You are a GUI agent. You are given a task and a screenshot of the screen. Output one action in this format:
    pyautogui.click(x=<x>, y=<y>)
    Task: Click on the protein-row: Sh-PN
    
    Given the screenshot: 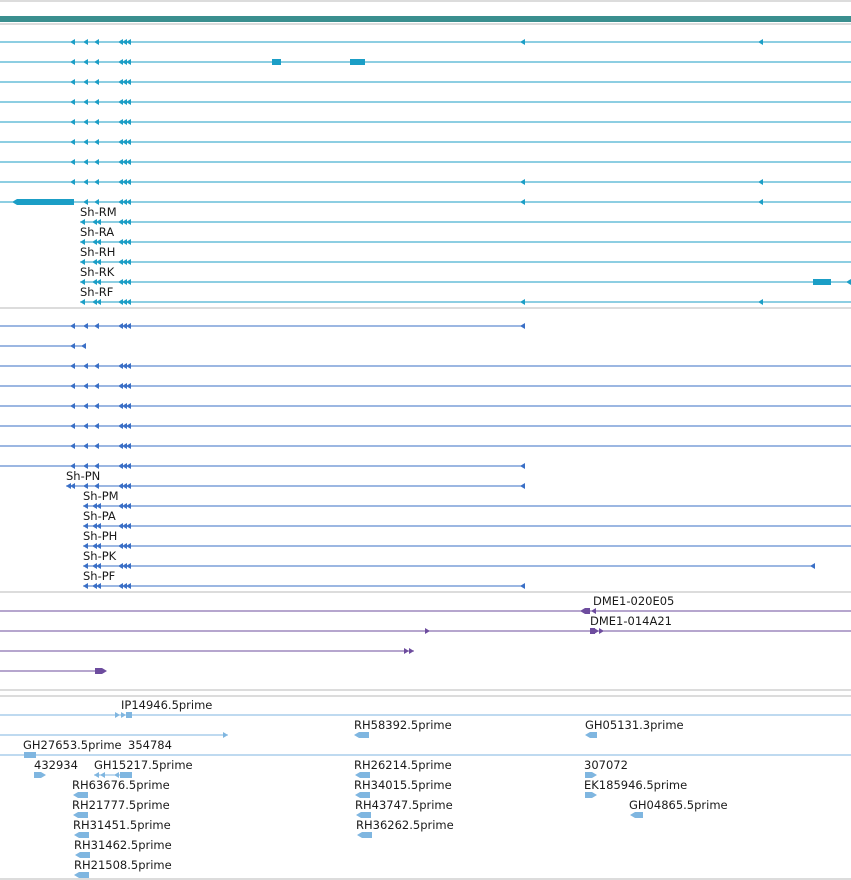 What is the action you would take?
    pyautogui.click(x=295, y=479)
    